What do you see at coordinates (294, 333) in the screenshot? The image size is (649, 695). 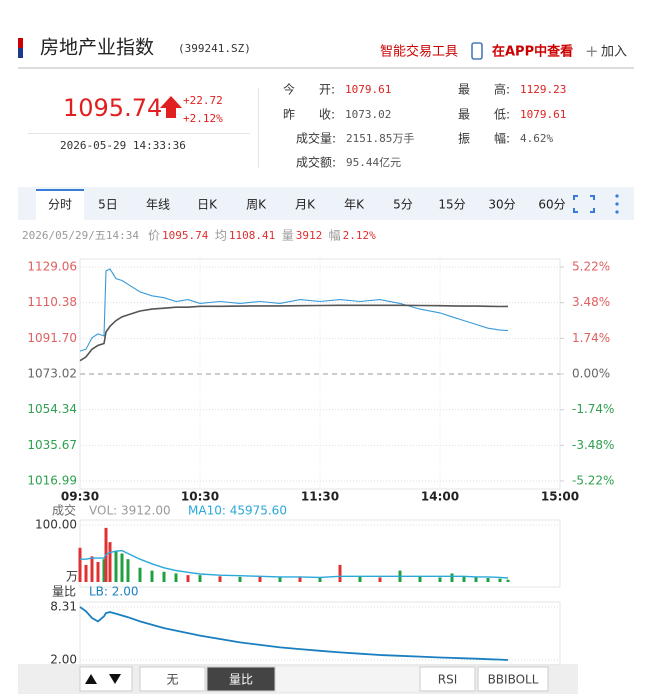 I see `average-line` at bounding box center [294, 333].